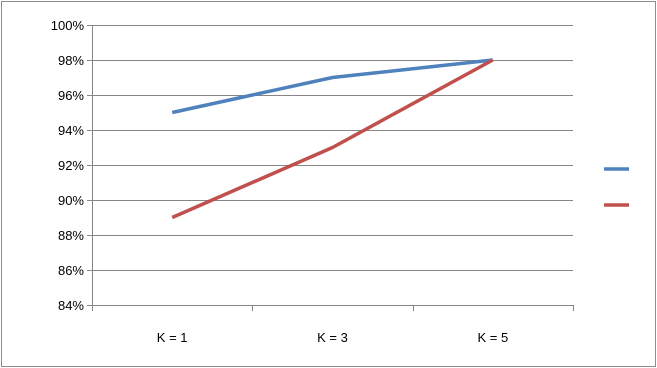 The width and height of the screenshot is (657, 368). Describe the element at coordinates (71, 60) in the screenshot. I see `y-tick-label: 98%` at that location.